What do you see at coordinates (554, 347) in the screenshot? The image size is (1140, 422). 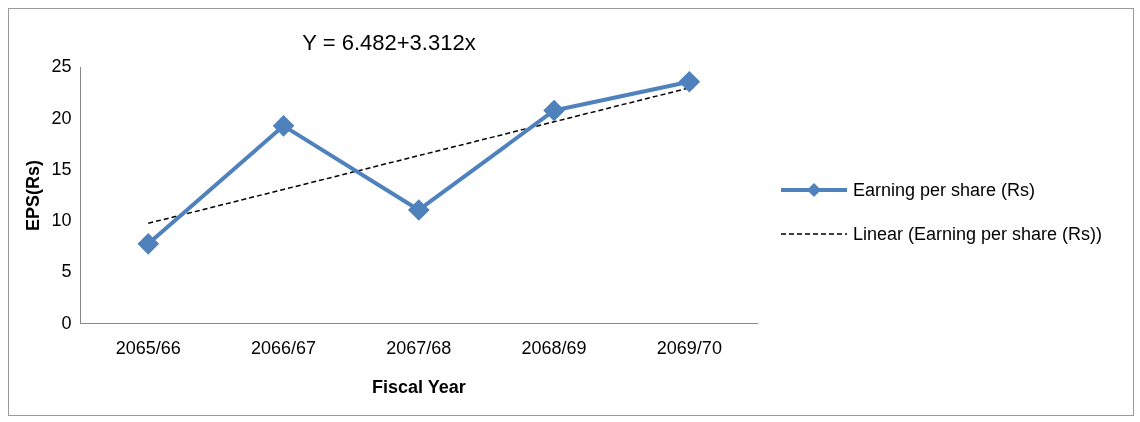 I see `x-tick-label: 2068/69` at bounding box center [554, 347].